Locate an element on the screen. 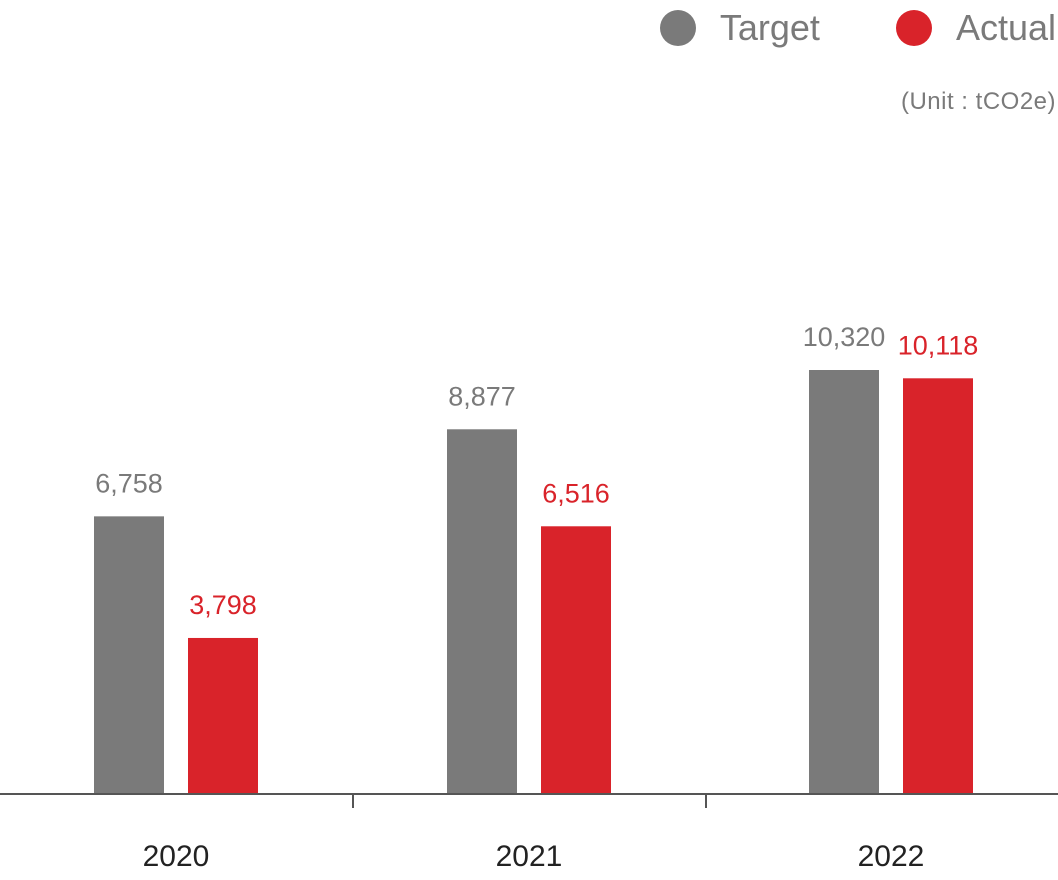  legend-entry-actual: Actual is located at coordinates (975, 28).